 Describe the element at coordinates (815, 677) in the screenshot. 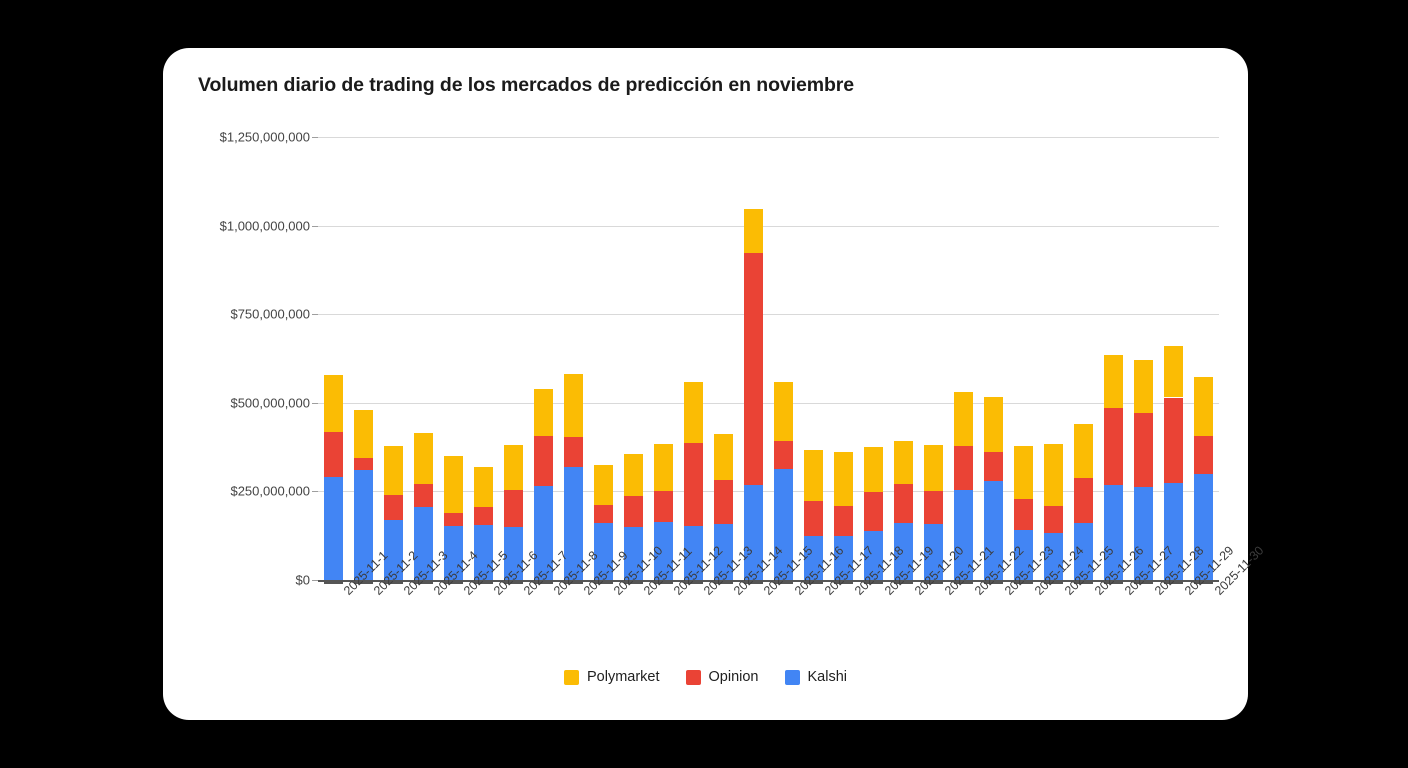

I see `legend-item-kalshi: Kalshi` at that location.